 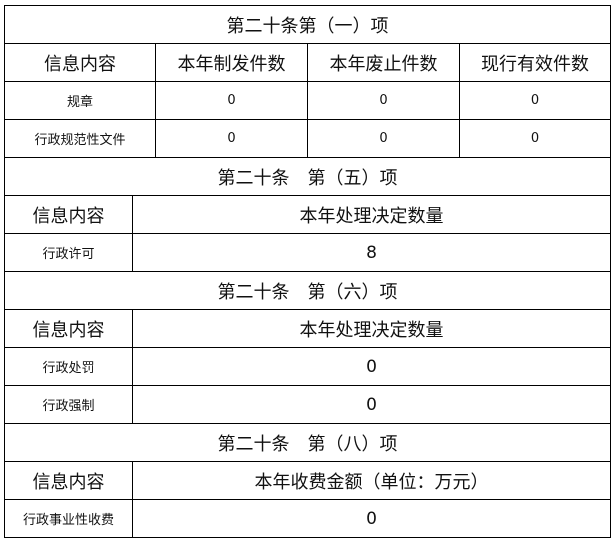 What do you see at coordinates (80, 100) in the screenshot?
I see `row-label: 规章` at bounding box center [80, 100].